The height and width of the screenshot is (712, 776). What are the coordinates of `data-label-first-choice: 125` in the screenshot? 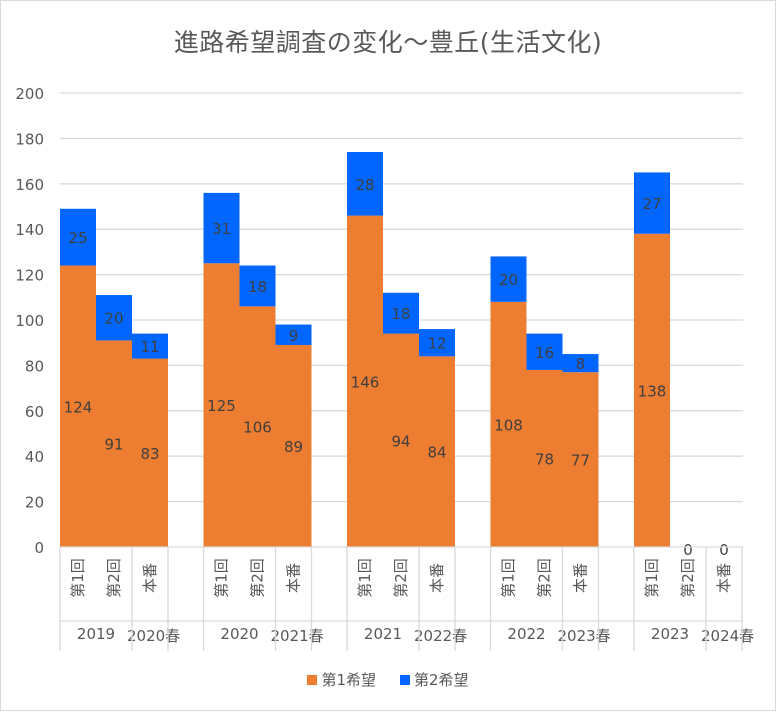 It's located at (221, 406).